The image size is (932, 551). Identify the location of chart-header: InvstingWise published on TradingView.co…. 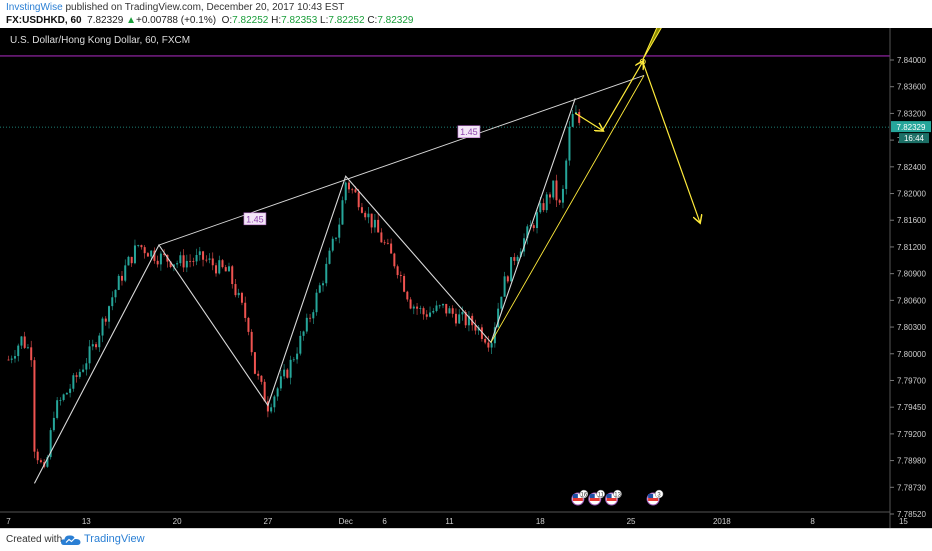
(466, 14).